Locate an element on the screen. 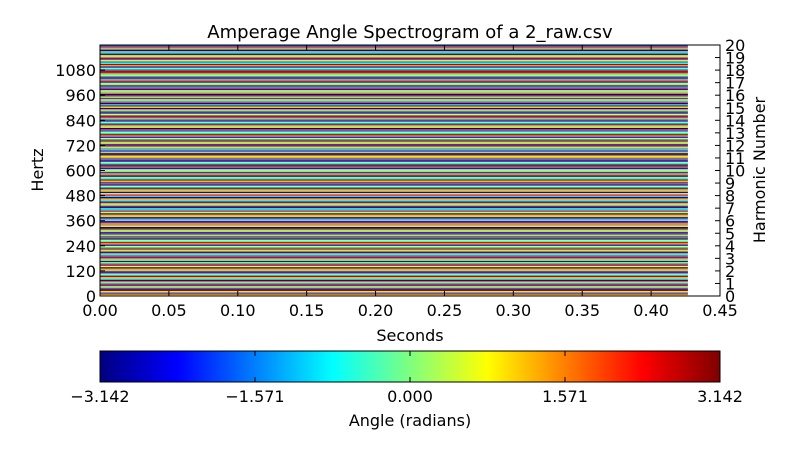 The image size is (800, 450). harmonic-tick-label: 19 is located at coordinates (735, 58).